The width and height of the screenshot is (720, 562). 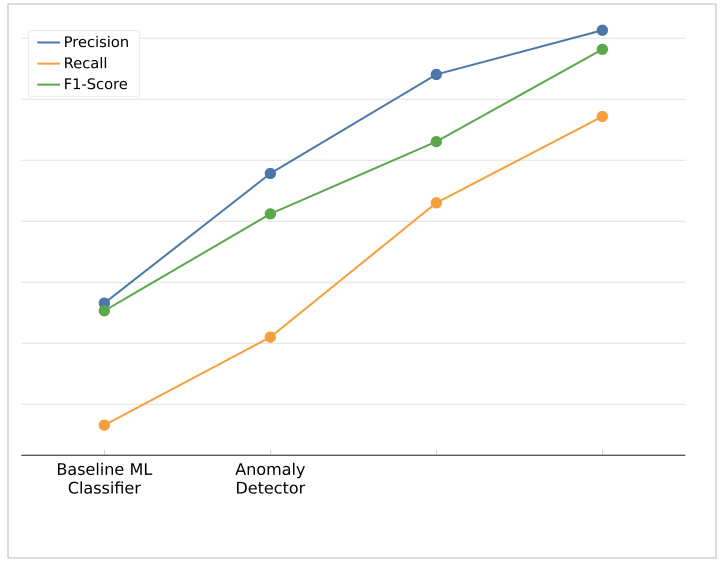 What do you see at coordinates (85, 62) in the screenshot?
I see `legend-label: Recall` at bounding box center [85, 62].